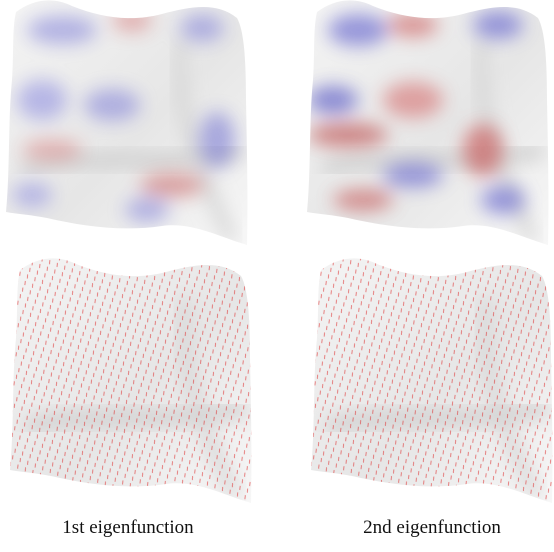 This screenshot has width=554, height=552. What do you see at coordinates (128, 527) in the screenshot?
I see `caption: 1st eigenfunction` at bounding box center [128, 527].